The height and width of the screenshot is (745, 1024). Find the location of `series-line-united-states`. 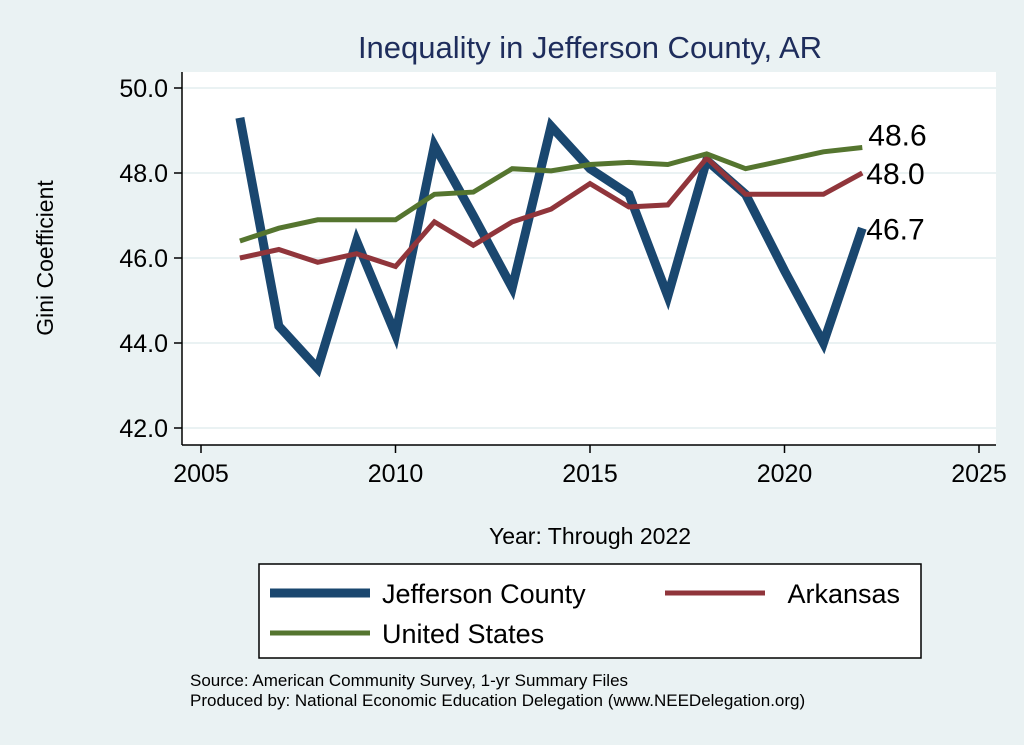

series-line-united-states is located at coordinates (551, 194).